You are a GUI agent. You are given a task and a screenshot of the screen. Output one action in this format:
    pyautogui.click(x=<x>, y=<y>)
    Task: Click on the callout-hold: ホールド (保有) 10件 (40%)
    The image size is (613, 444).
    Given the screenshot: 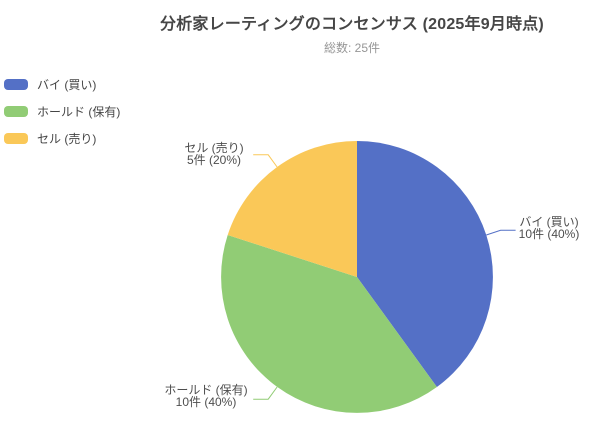 What is the action you would take?
    pyautogui.click(x=206, y=396)
    